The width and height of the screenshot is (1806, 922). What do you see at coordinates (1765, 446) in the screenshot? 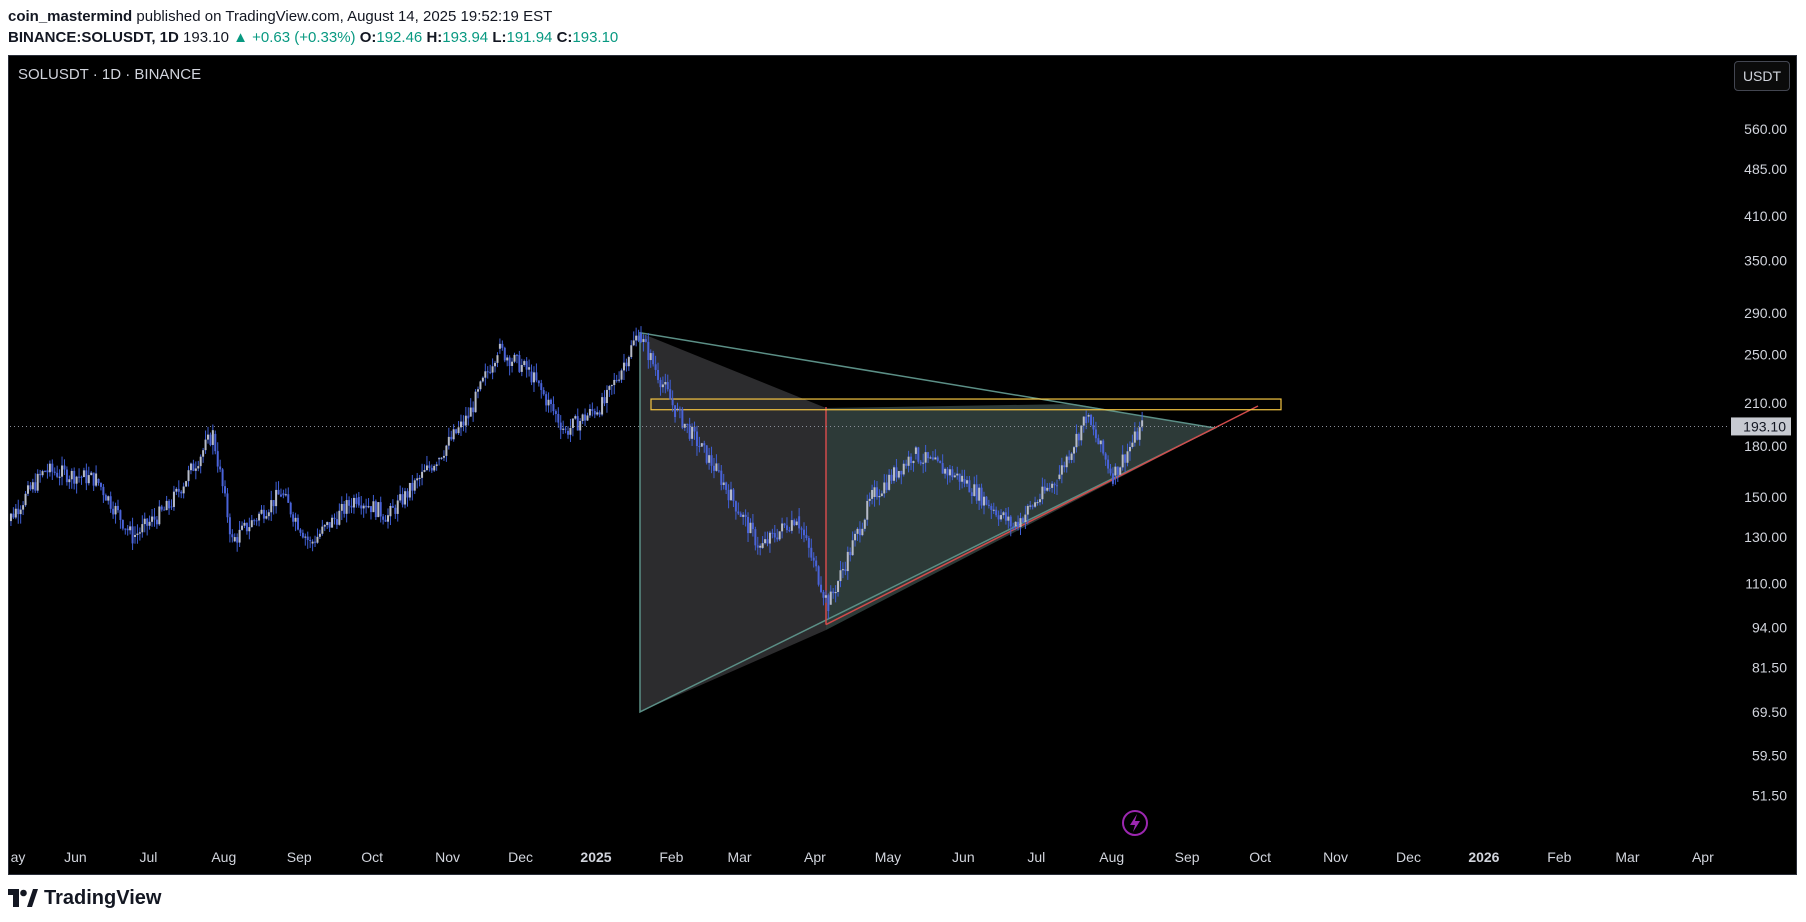
I see `y-tick-label: 180.00` at bounding box center [1765, 446].